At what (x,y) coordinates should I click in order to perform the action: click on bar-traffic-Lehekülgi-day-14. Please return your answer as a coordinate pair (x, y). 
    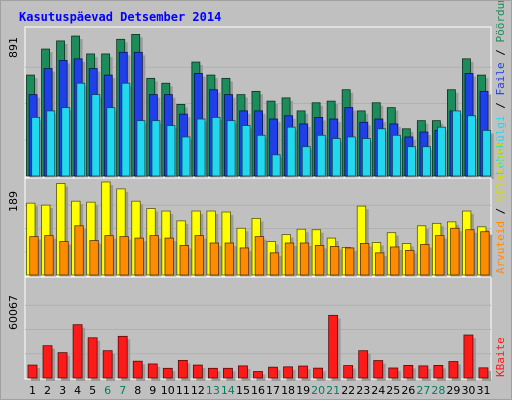
    Looking at the image, I should click on (231, 148).